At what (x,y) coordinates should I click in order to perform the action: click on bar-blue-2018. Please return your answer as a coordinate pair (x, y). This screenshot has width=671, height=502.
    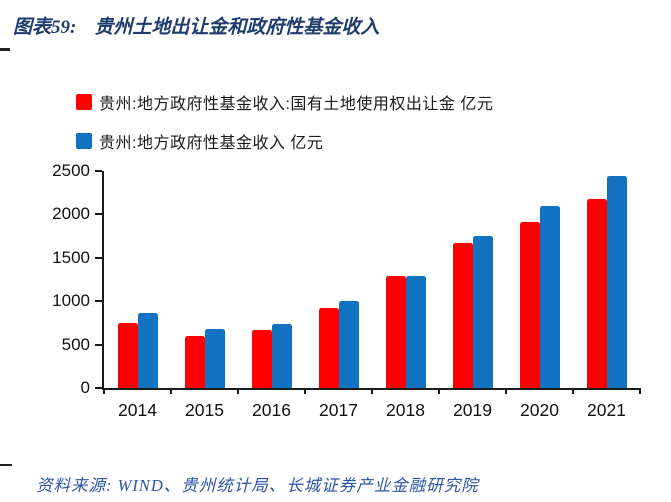
    Looking at the image, I should click on (415, 332).